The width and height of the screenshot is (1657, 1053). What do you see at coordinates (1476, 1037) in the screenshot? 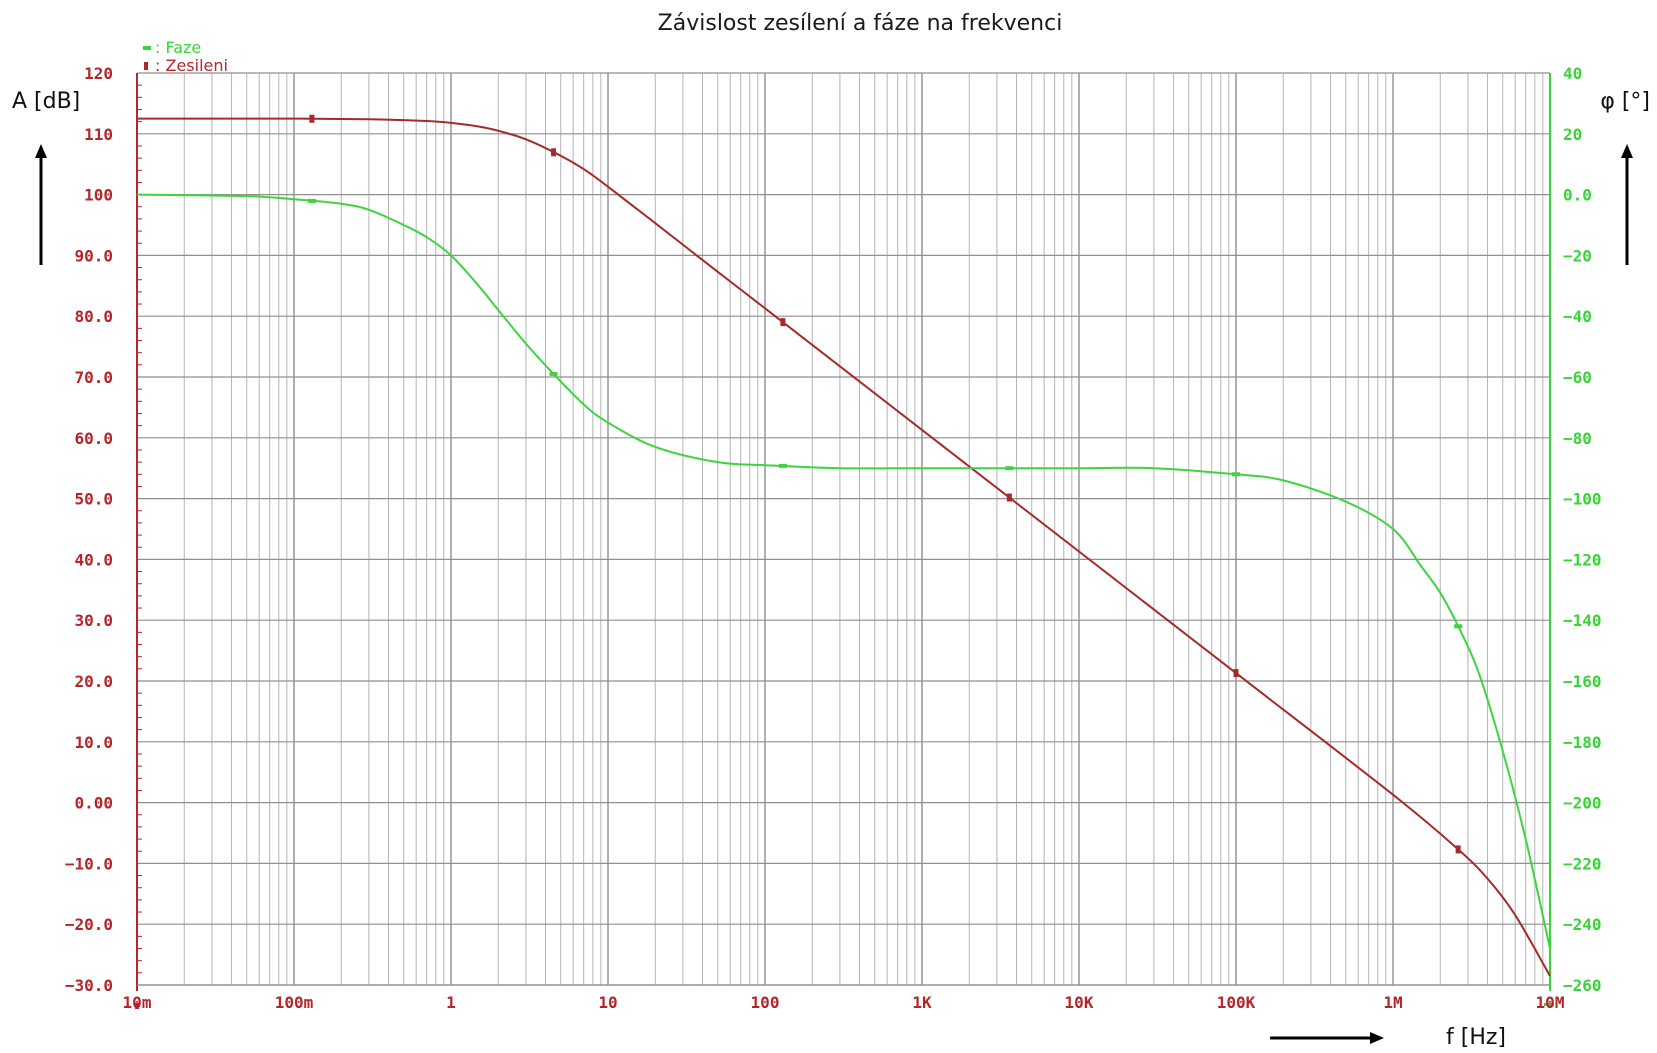
I see `x-axis-title: f [Hz]` at bounding box center [1476, 1037].